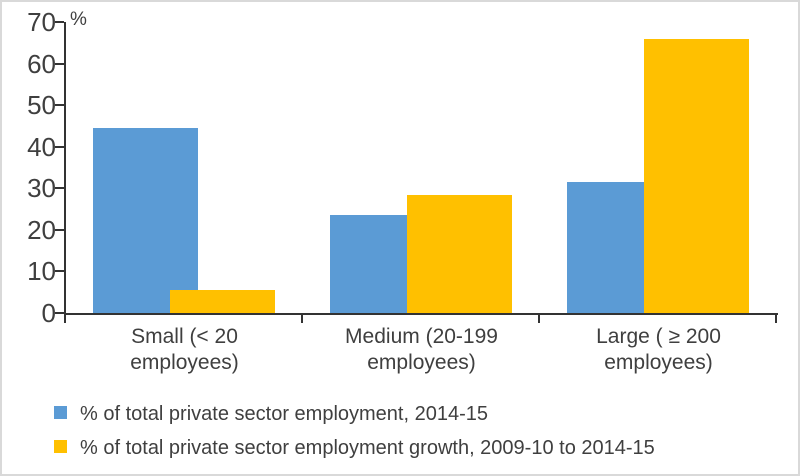 This screenshot has width=800, height=476. What do you see at coordinates (65, 168) in the screenshot?
I see `y-axis-line` at bounding box center [65, 168].